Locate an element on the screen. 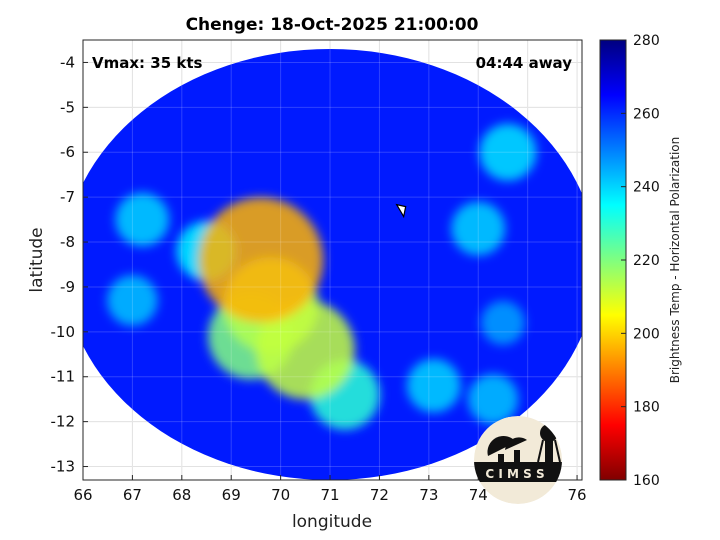  vmax-annotation: Vmax: 35 kts is located at coordinates (147, 63).